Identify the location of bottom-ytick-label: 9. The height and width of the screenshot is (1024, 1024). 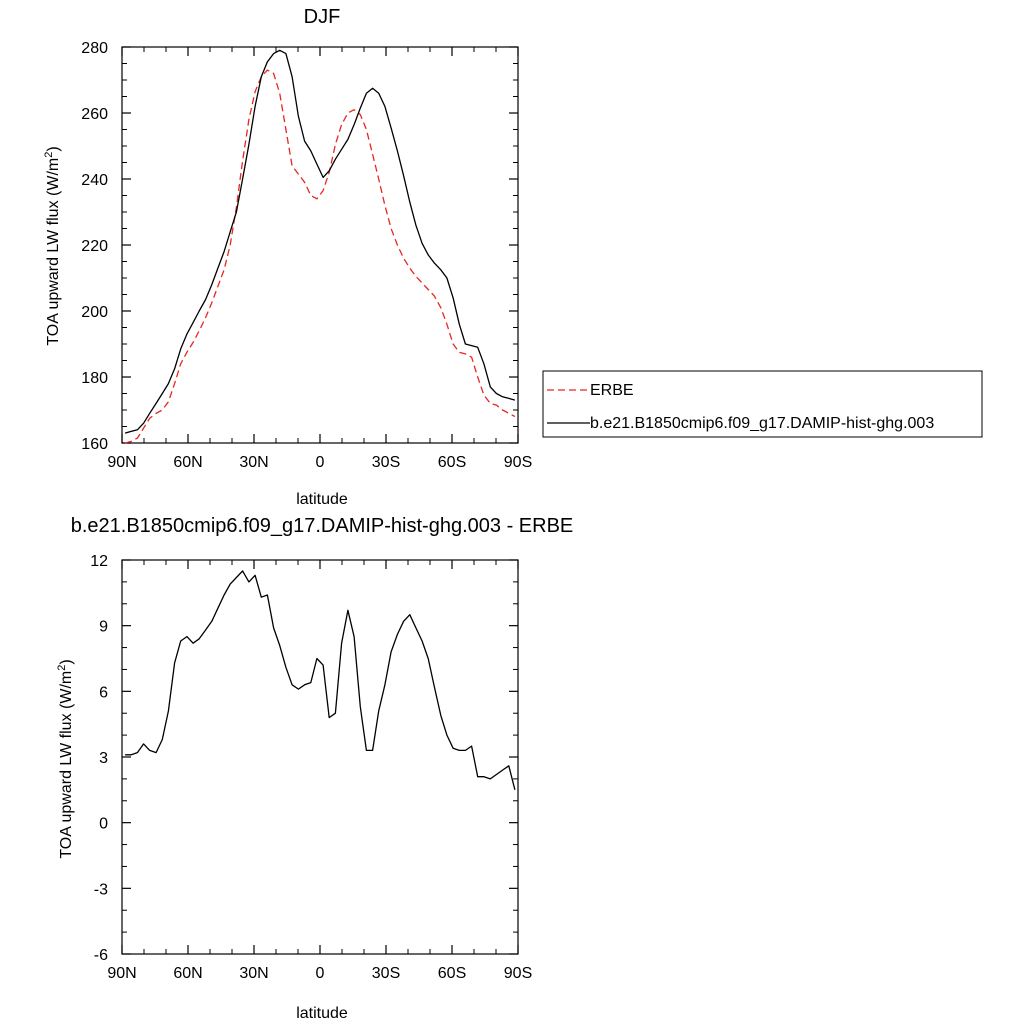
(103, 627).